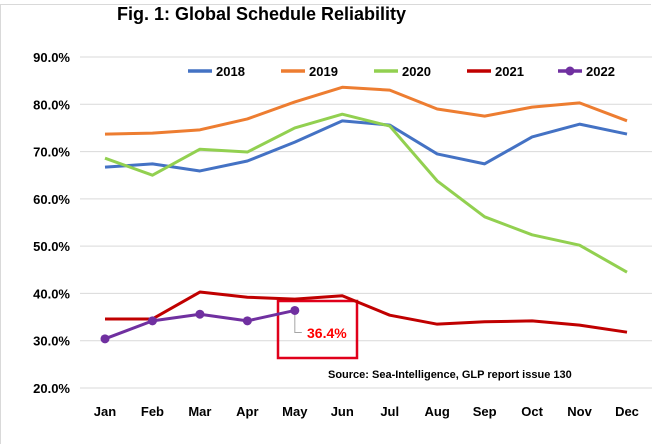 The height and width of the screenshot is (444, 652). What do you see at coordinates (327, 333) in the screenshot?
I see `annotation-label: 36.4%` at bounding box center [327, 333].